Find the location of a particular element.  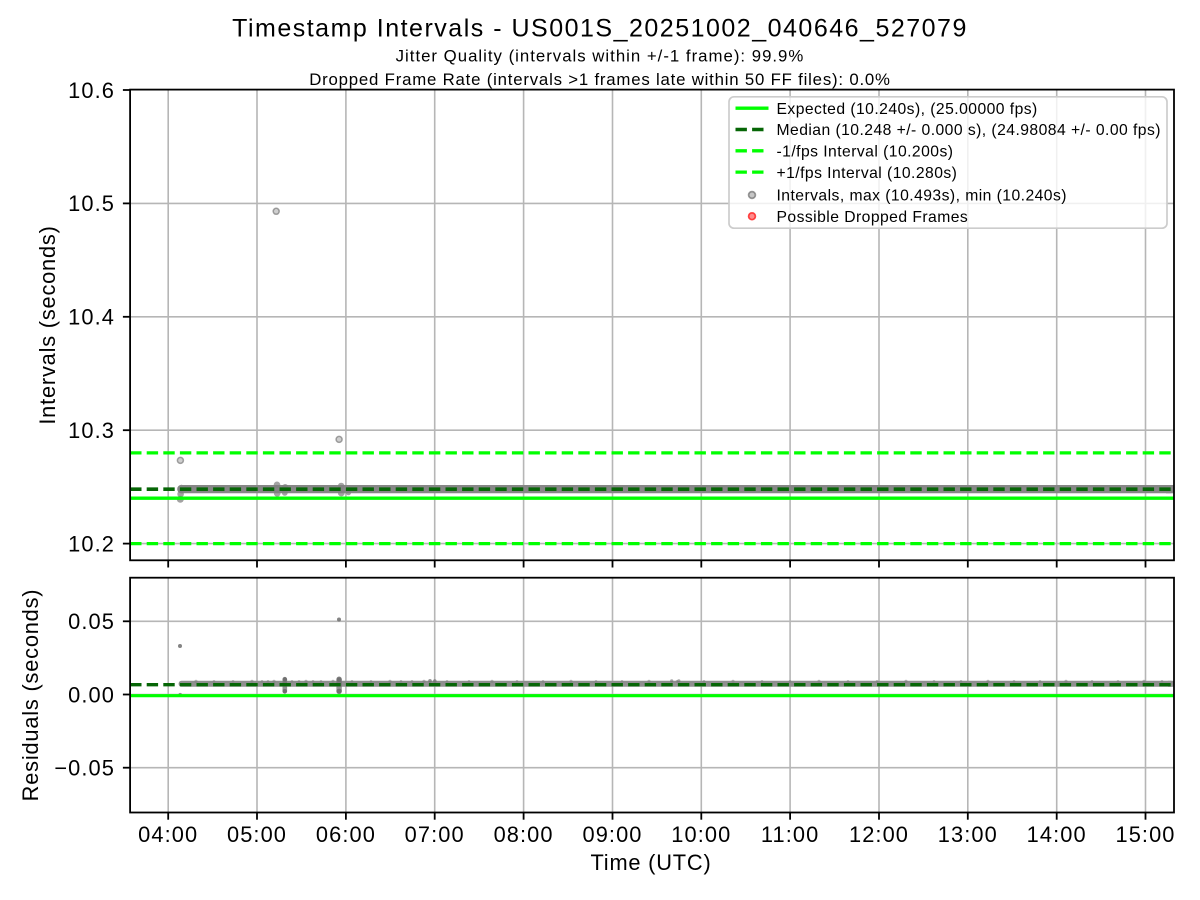

svg-text: 10:00 is located at coordinates (701, 834).